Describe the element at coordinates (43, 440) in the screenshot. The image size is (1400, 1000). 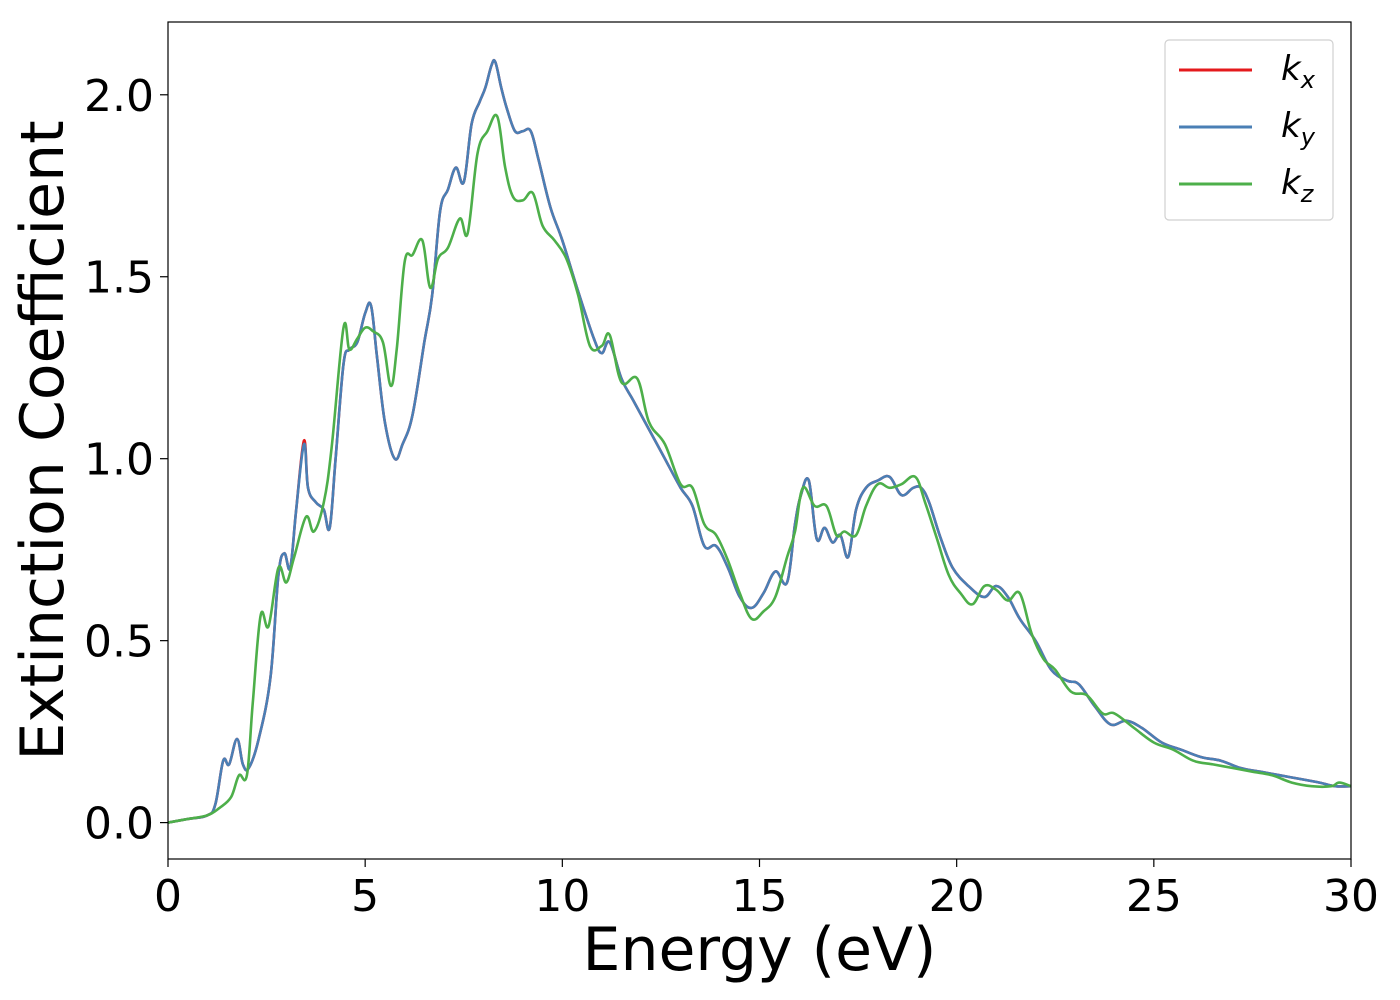
I see `y-axis-label: Extinction Coefficient` at that location.